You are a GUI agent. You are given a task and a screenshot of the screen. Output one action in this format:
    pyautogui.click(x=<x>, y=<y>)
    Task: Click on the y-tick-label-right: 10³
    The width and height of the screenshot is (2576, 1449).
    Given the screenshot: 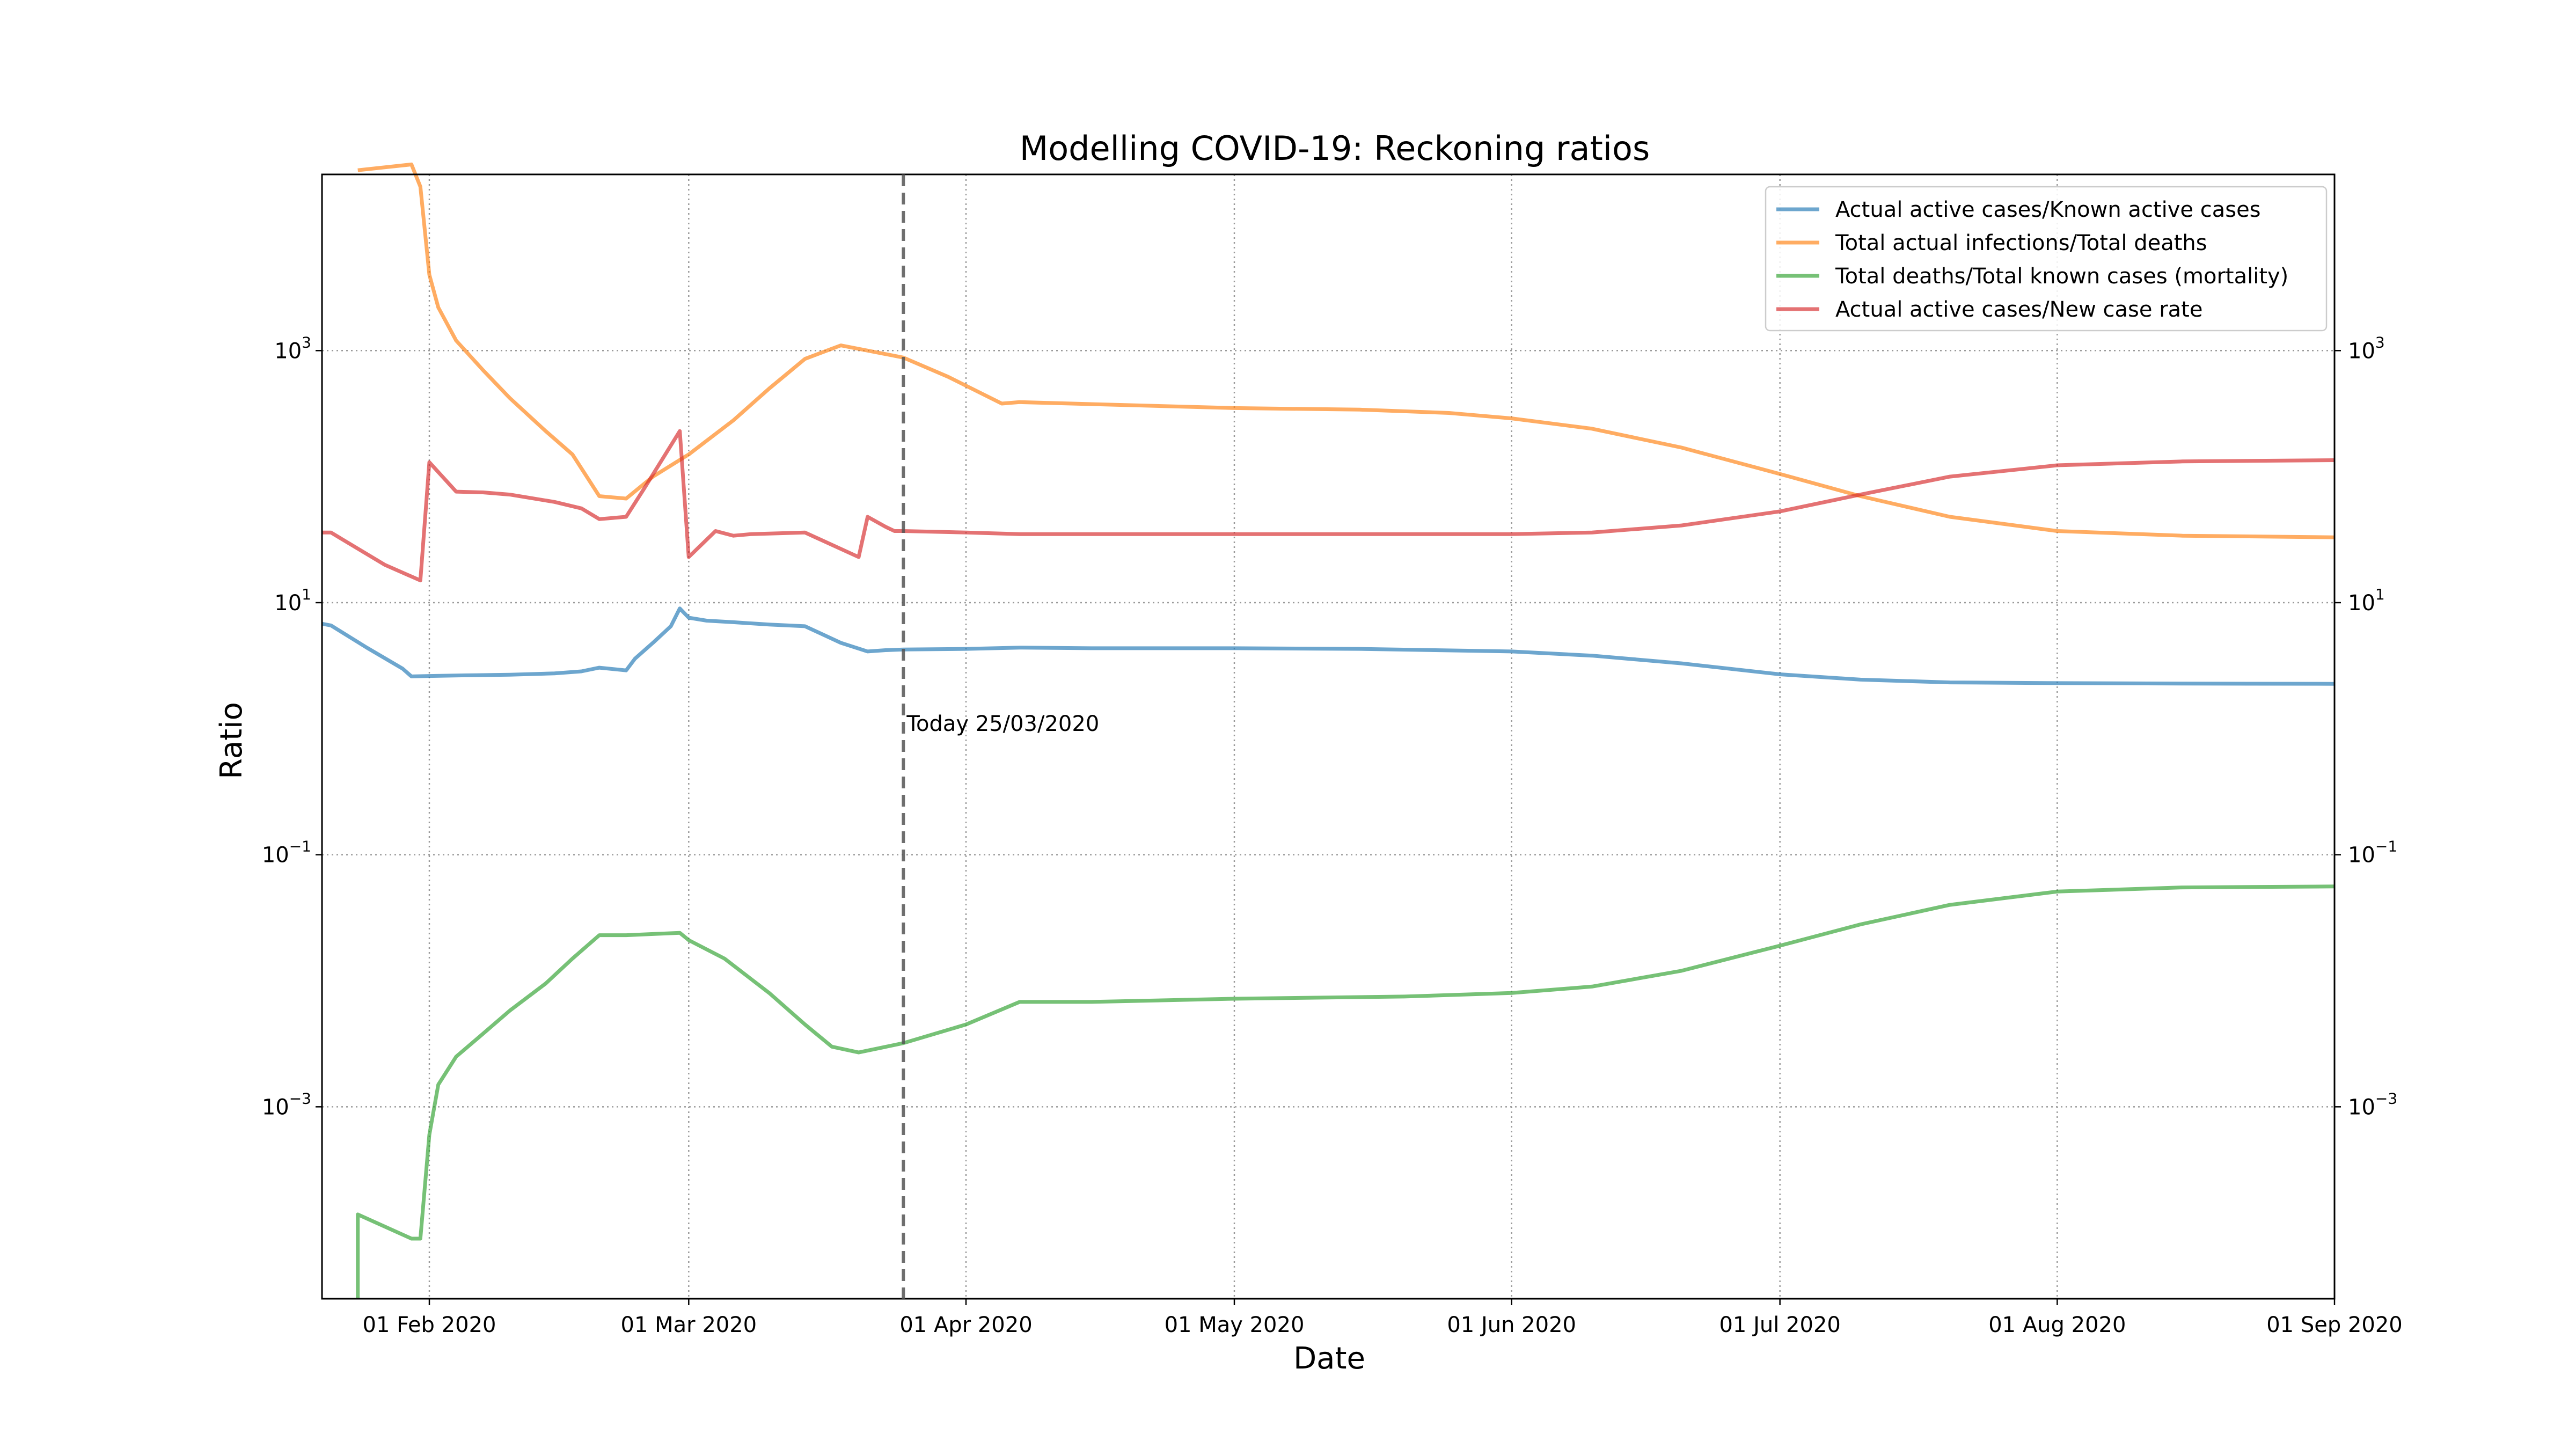 What is the action you would take?
    pyautogui.click(x=2366, y=348)
    